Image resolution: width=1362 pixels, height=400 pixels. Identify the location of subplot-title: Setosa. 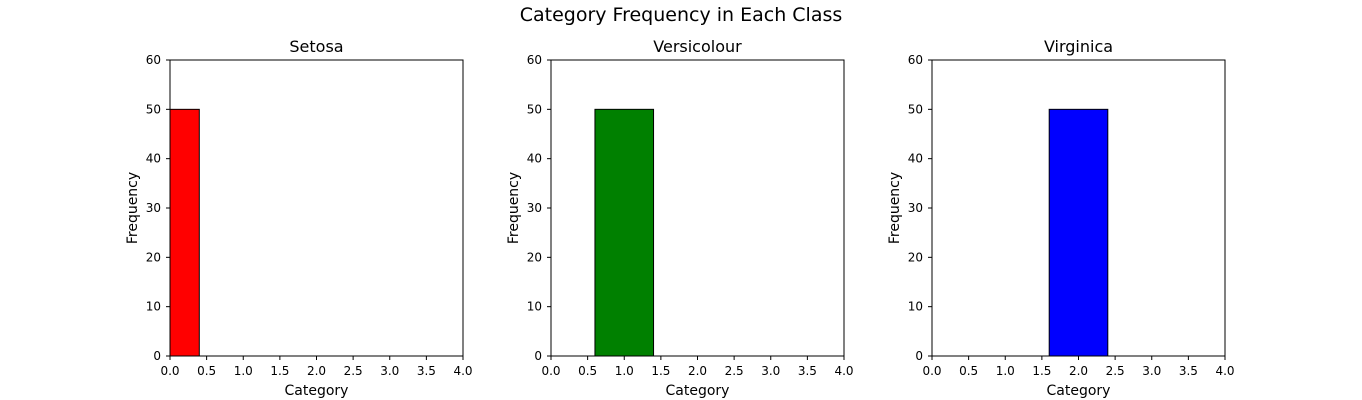
(316, 46).